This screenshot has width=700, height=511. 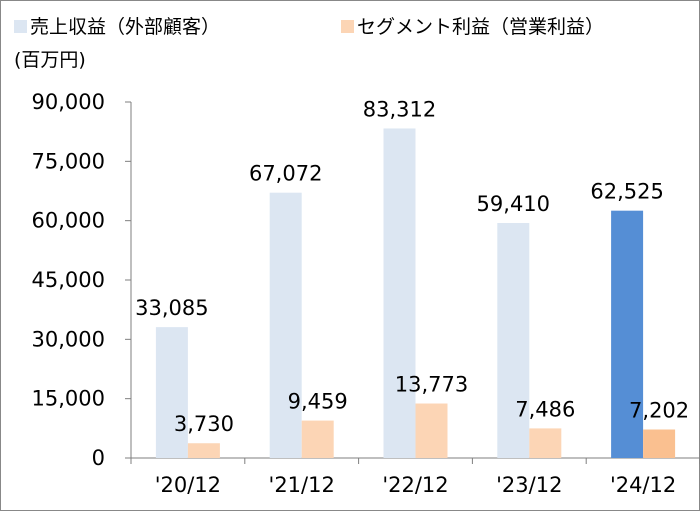 What do you see at coordinates (68, 161) in the screenshot?
I see `y-tick-label: 75,000` at bounding box center [68, 161].